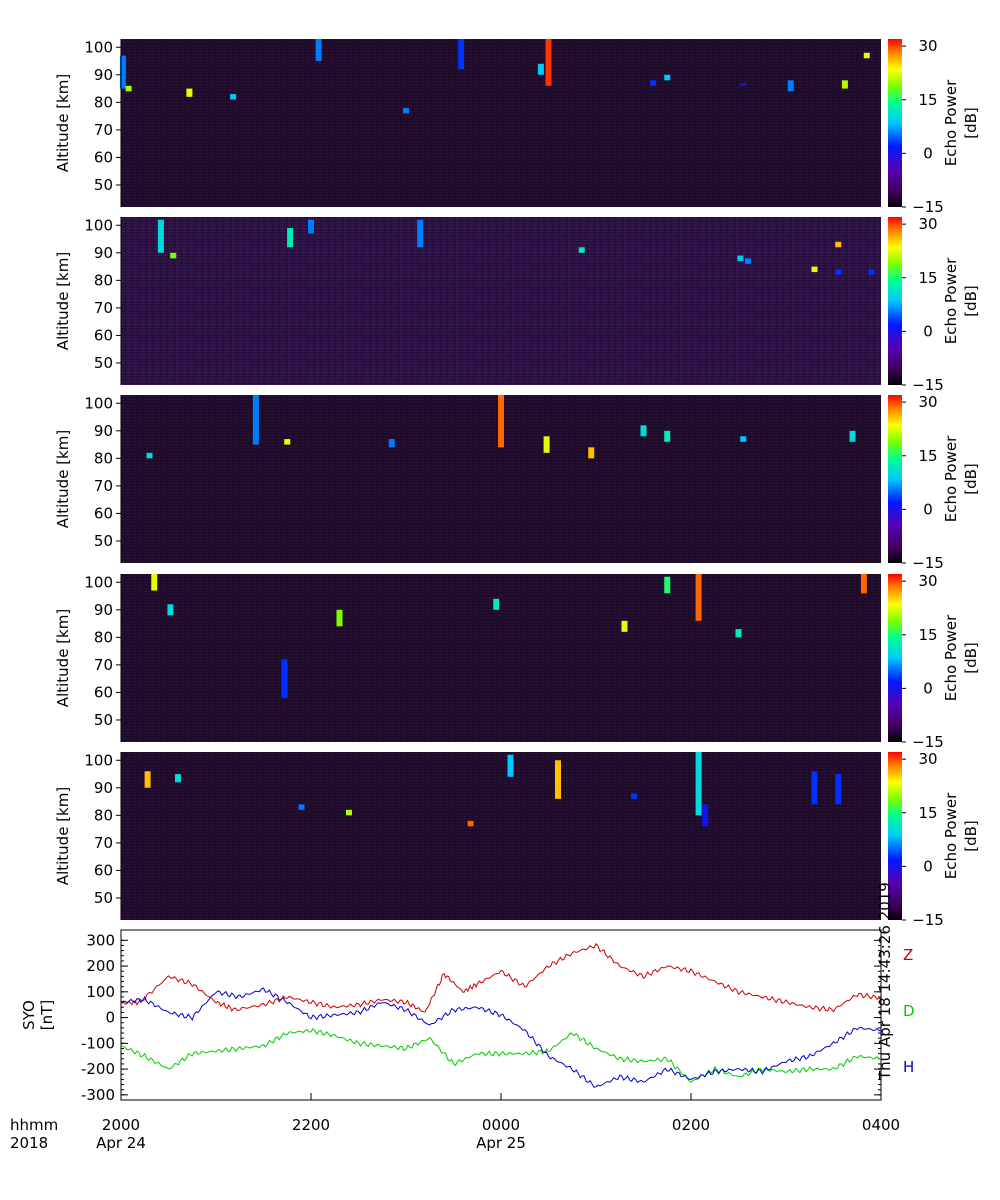 The height and width of the screenshot is (1200, 1000). I want to click on y-tick-label: 70, so click(103, 308).